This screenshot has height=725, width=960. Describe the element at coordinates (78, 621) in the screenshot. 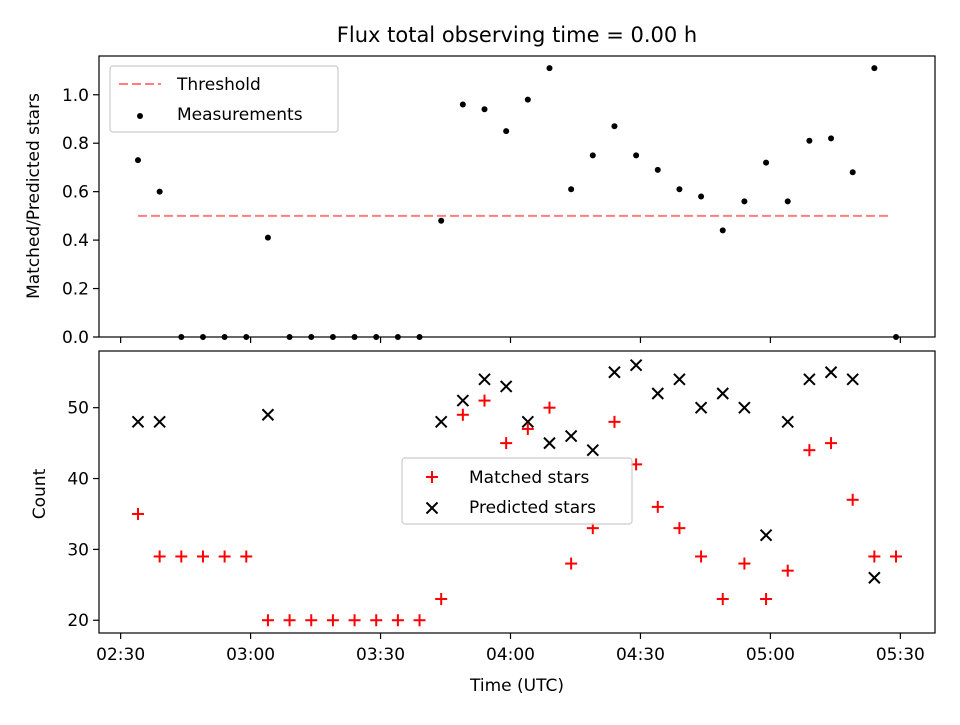

I see `bottom-y-tick-label: 20` at that location.